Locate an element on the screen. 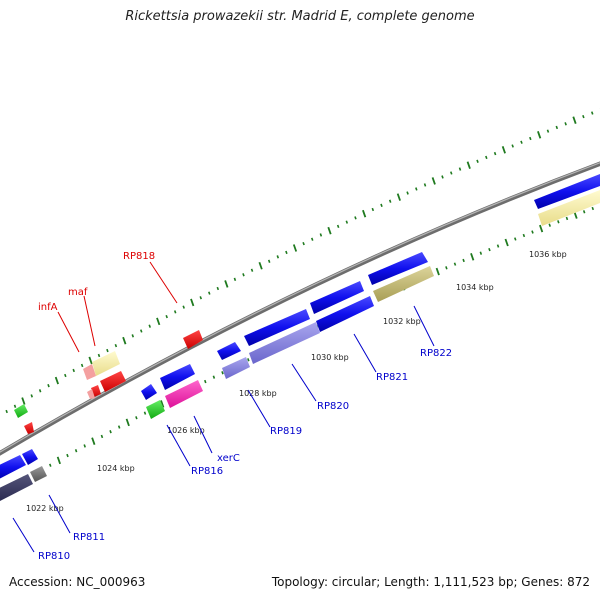 This screenshot has height=600, width=600. tick-label-1026: 1026 kbp is located at coordinates (186, 430).